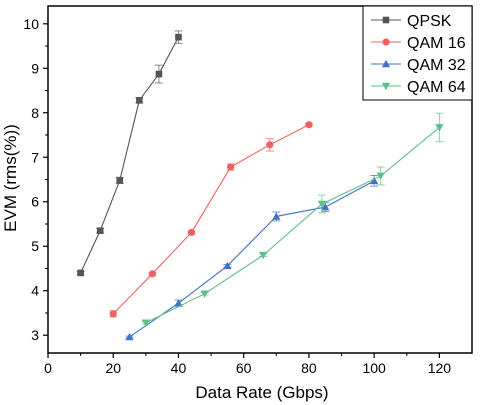  Describe the element at coordinates (31, 24) in the screenshot. I see `y-tick-label: 10` at that location.